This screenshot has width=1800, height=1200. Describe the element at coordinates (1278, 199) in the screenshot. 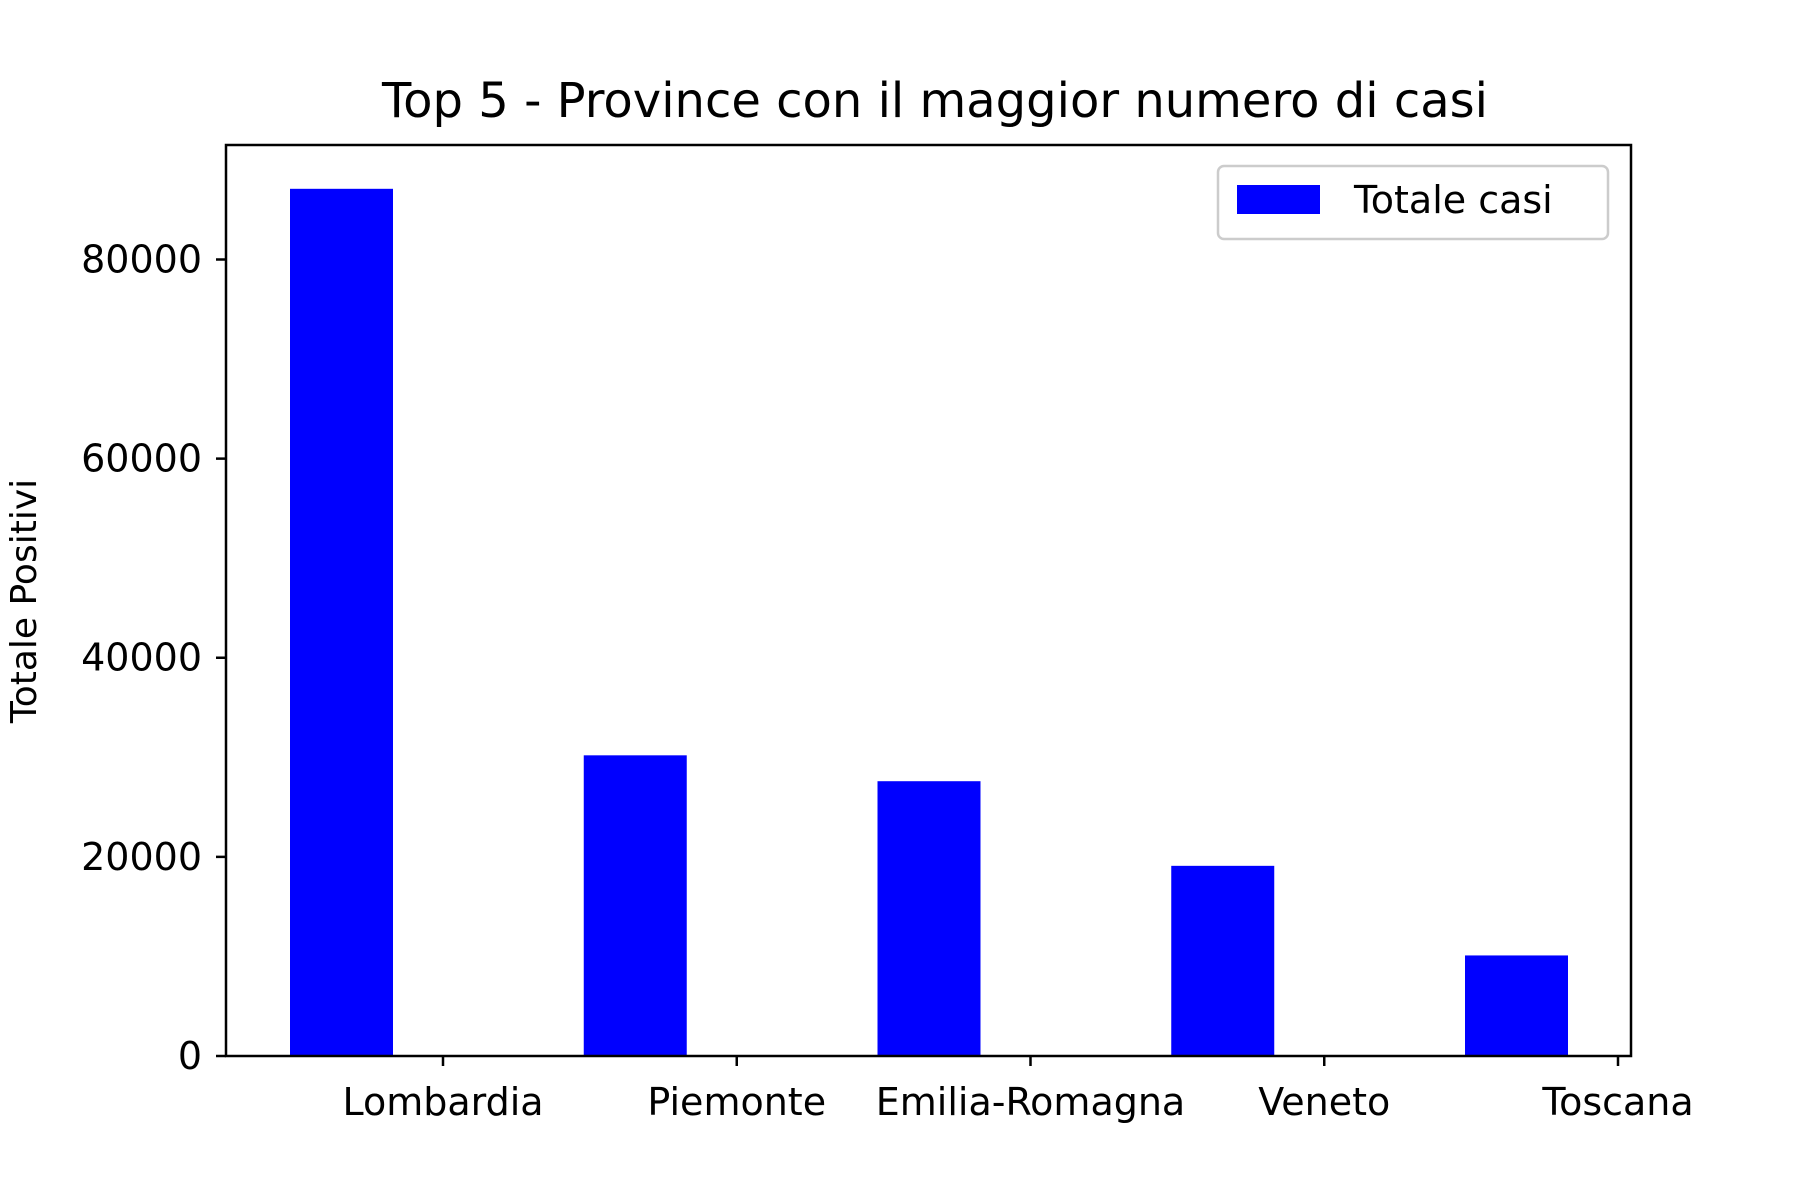

I see `legend-swatch` at that location.